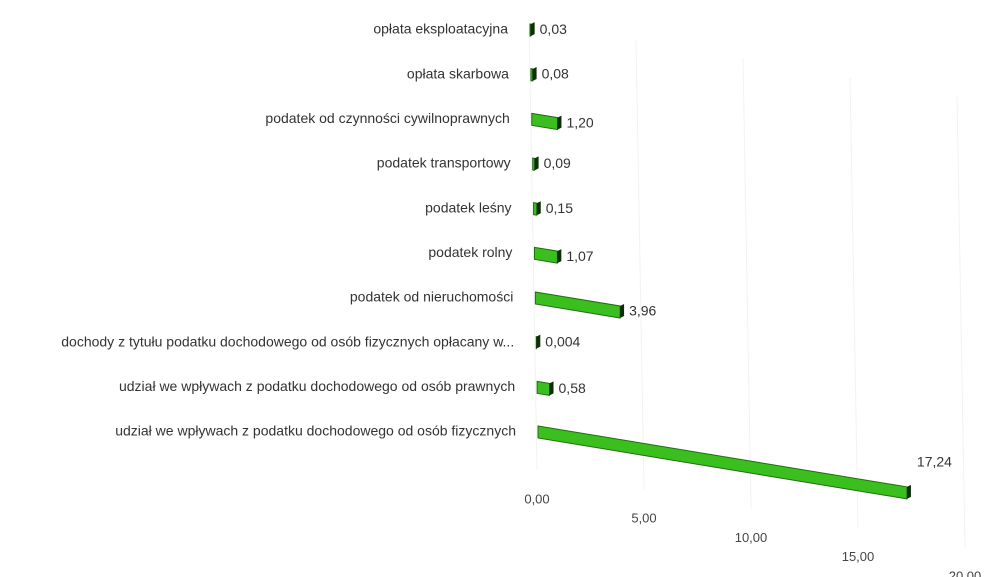  What do you see at coordinates (562, 341) in the screenshot?
I see `value-label: 0,004` at bounding box center [562, 341].